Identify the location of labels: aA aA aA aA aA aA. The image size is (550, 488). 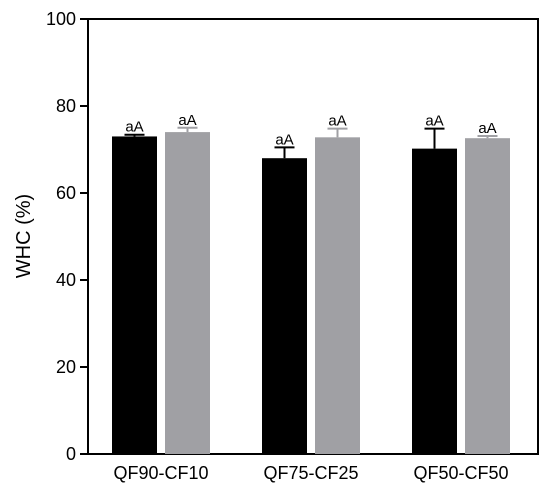
(310, 130).